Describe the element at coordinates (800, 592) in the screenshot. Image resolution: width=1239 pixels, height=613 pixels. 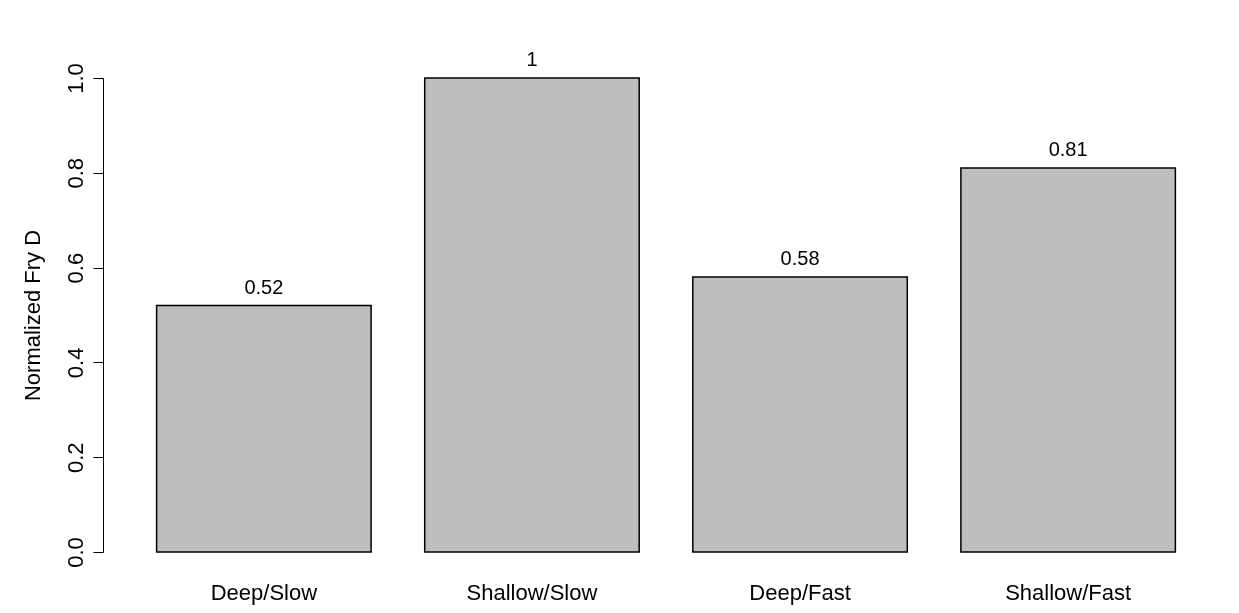
I see `x-tick-label: Deep/Fast` at that location.